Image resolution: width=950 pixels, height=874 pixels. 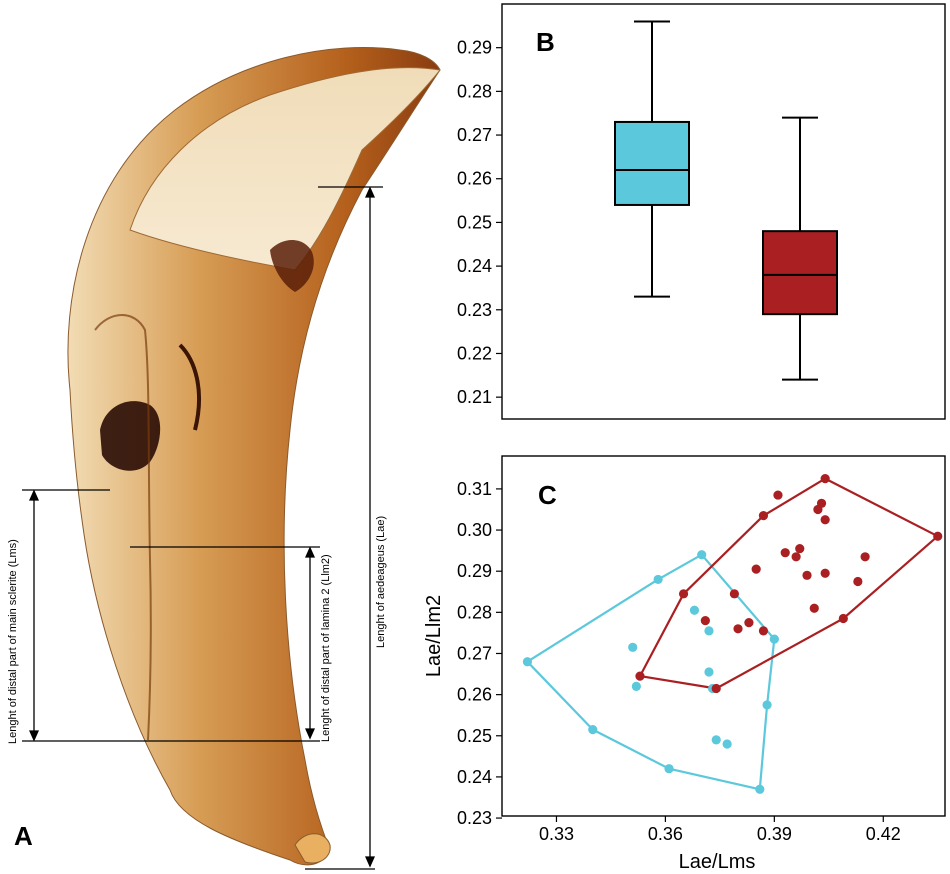 What do you see at coordinates (381, 582) in the screenshot?
I see `measurement-label-lae: Lenght of aedeageus (Lae)` at bounding box center [381, 582].